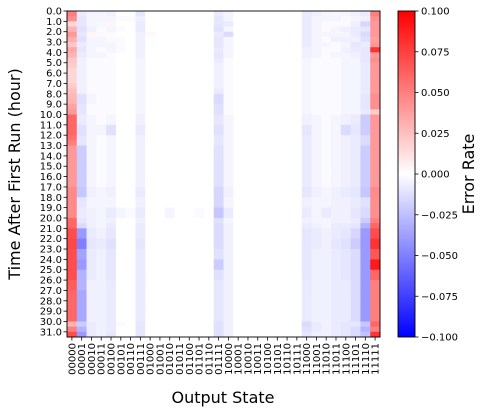  What do you see at coordinates (435, 134) in the screenshot?
I see `colorbar-tick-label: 0.025` at bounding box center [435, 134].